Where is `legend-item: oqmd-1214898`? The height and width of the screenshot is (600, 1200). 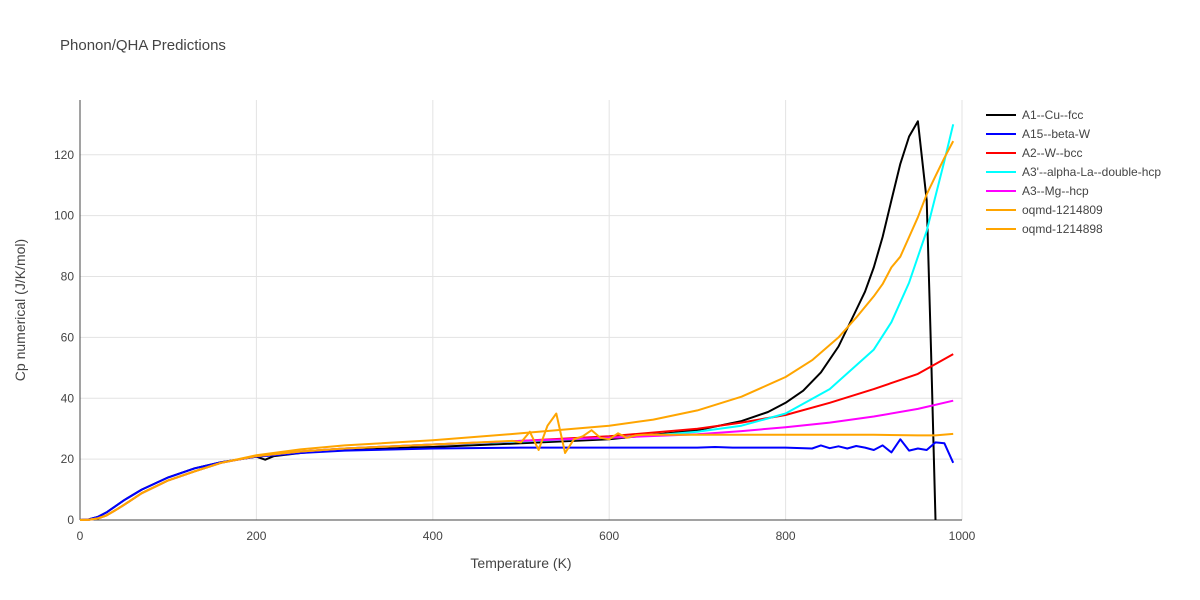 legend-item: oqmd-1214898 is located at coordinates (1044, 229).